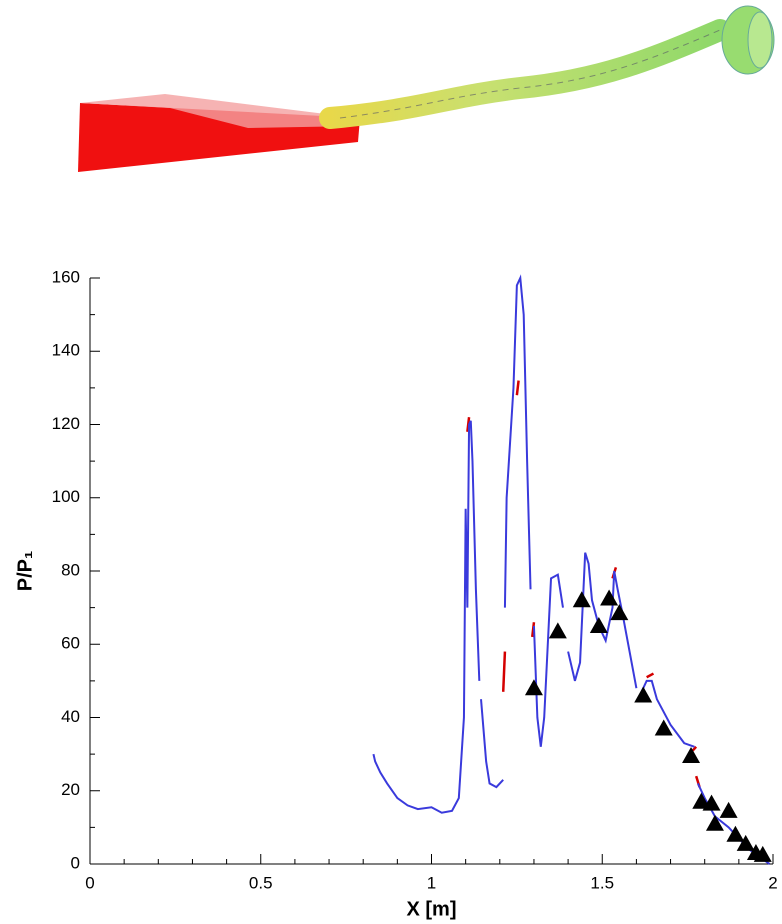 This screenshot has height=924, width=782. I want to click on x-tick-label: 2, so click(772, 882).